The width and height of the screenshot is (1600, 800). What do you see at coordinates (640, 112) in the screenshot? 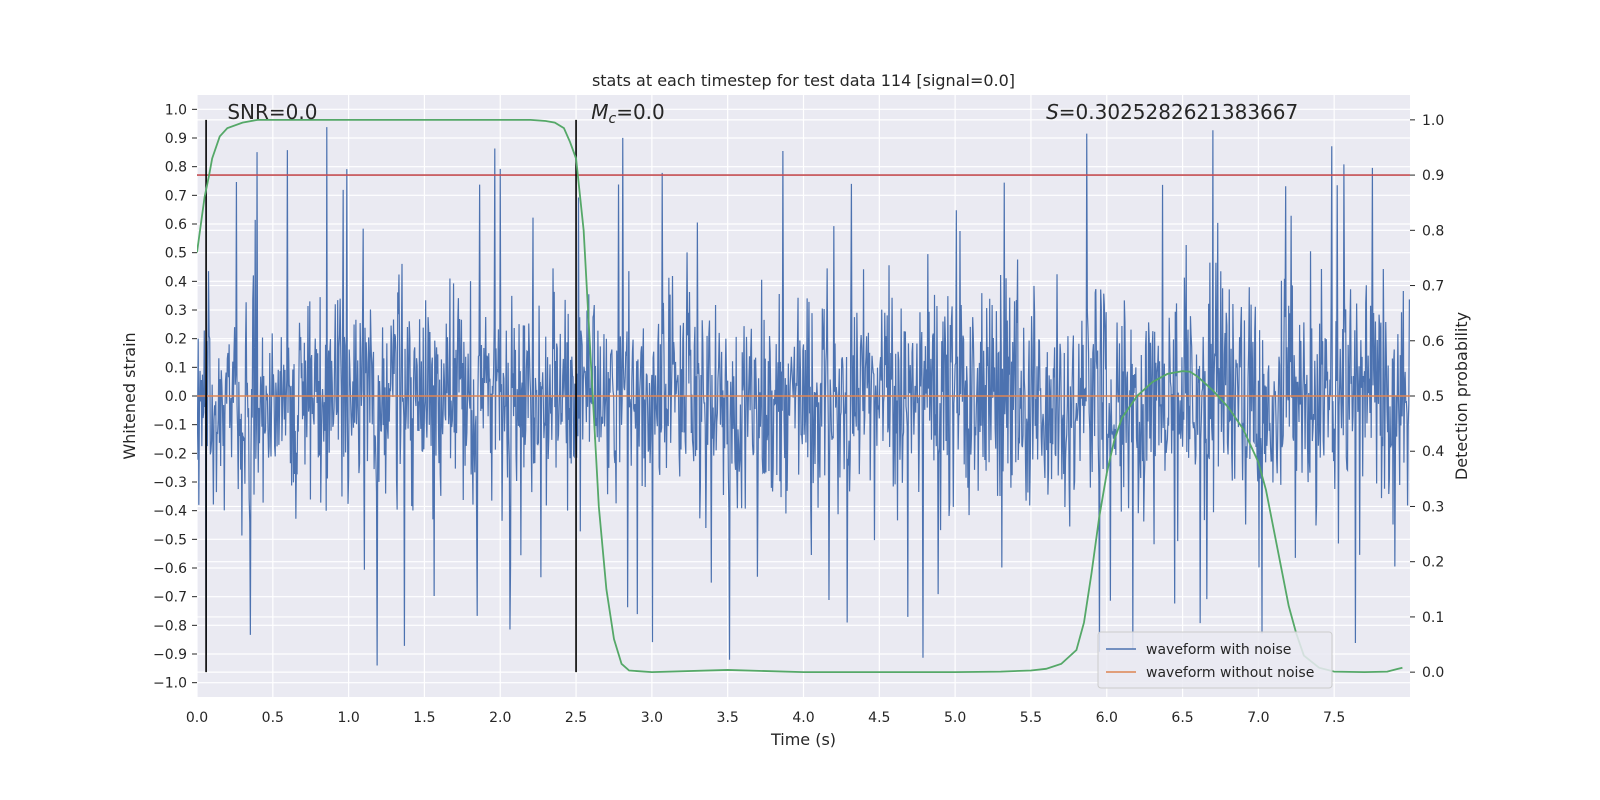
I see `annotation-mc-value: =0.0` at bounding box center [640, 112].